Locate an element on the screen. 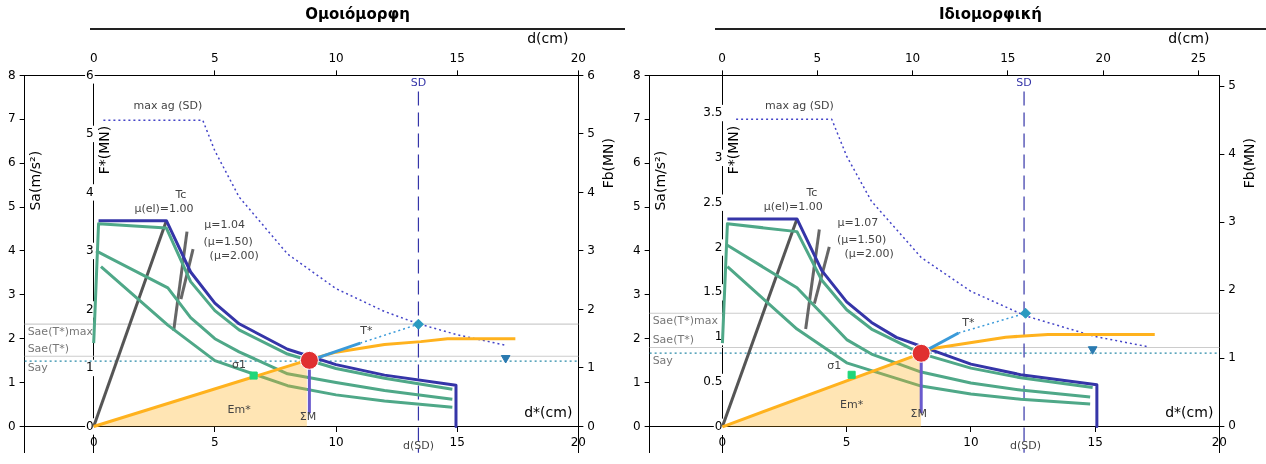  y3-tick-label: 2.5 is located at coordinates (713, 201).